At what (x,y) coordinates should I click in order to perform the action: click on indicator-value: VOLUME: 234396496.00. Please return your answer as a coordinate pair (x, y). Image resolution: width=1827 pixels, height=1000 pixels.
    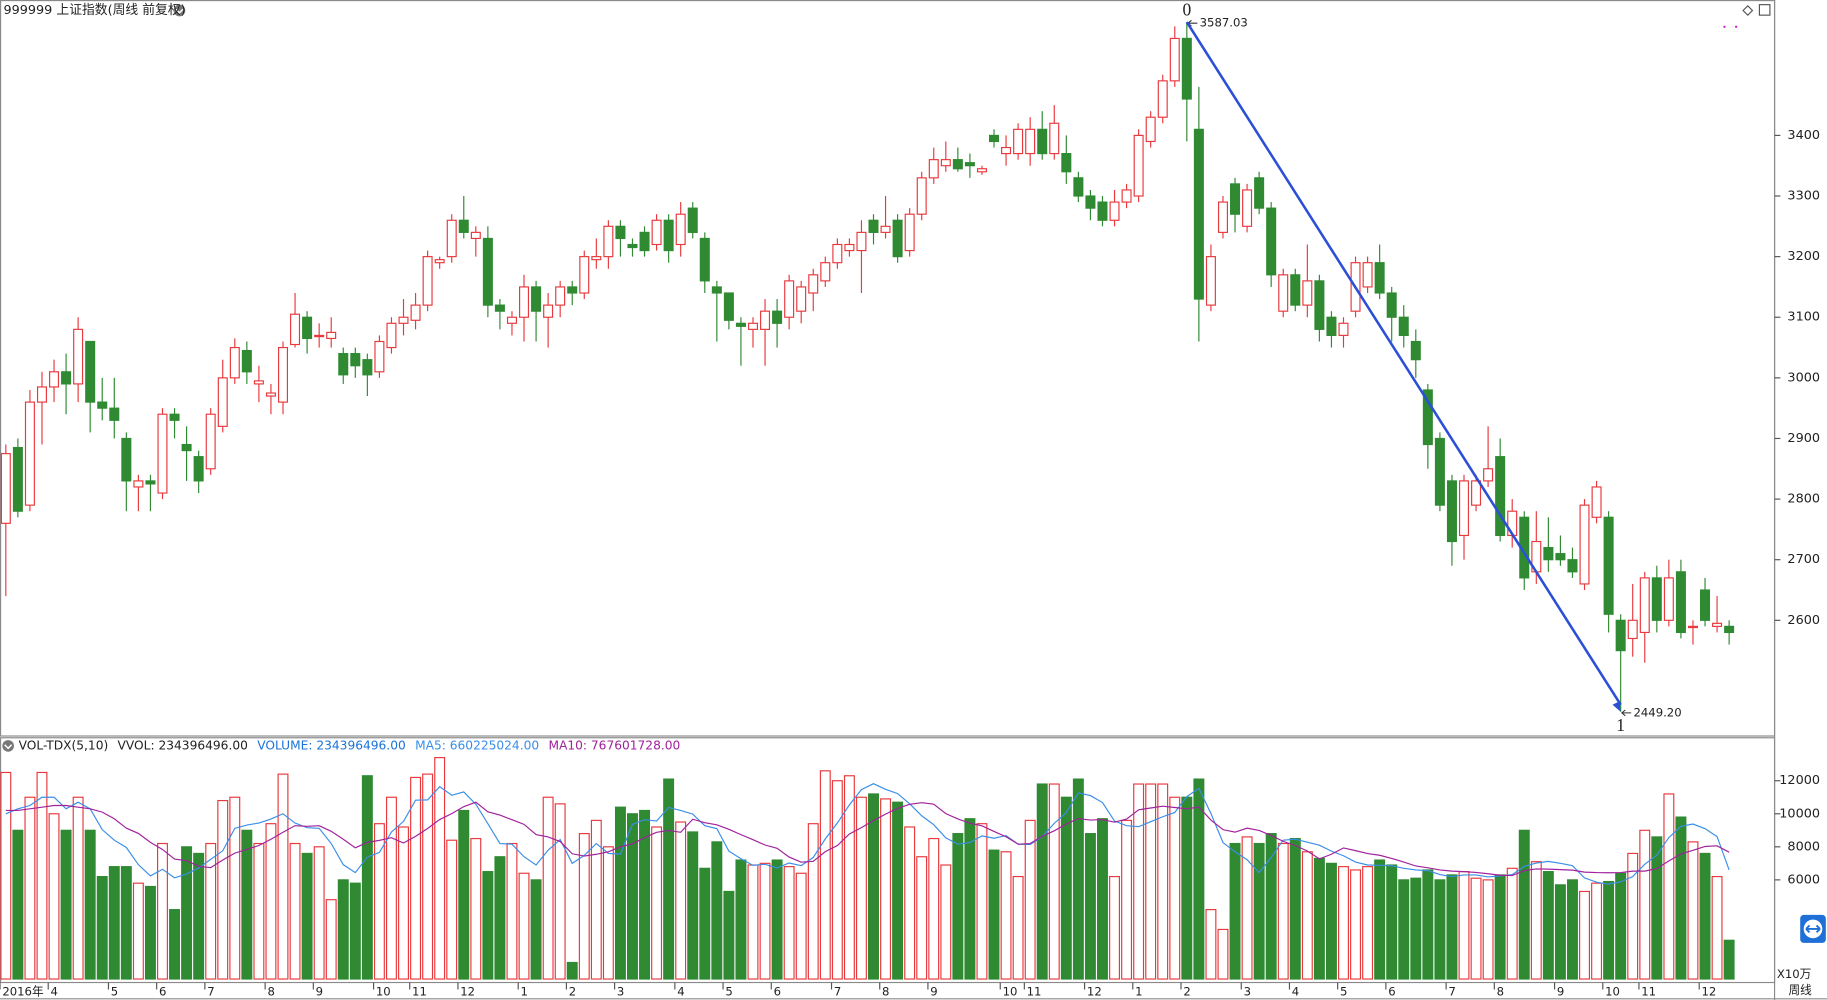
    Looking at the image, I should click on (331, 745).